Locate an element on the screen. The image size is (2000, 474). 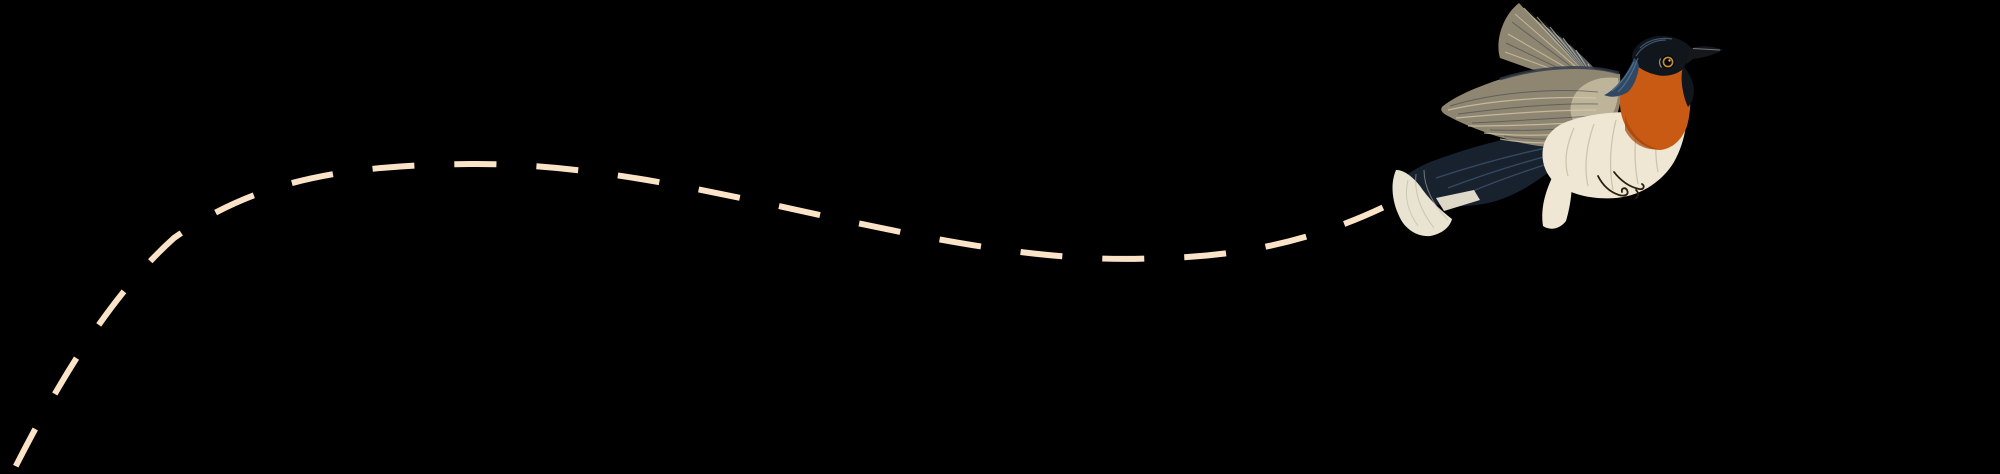
bird-throat-deep-shading is located at coordinates (1641, 133).